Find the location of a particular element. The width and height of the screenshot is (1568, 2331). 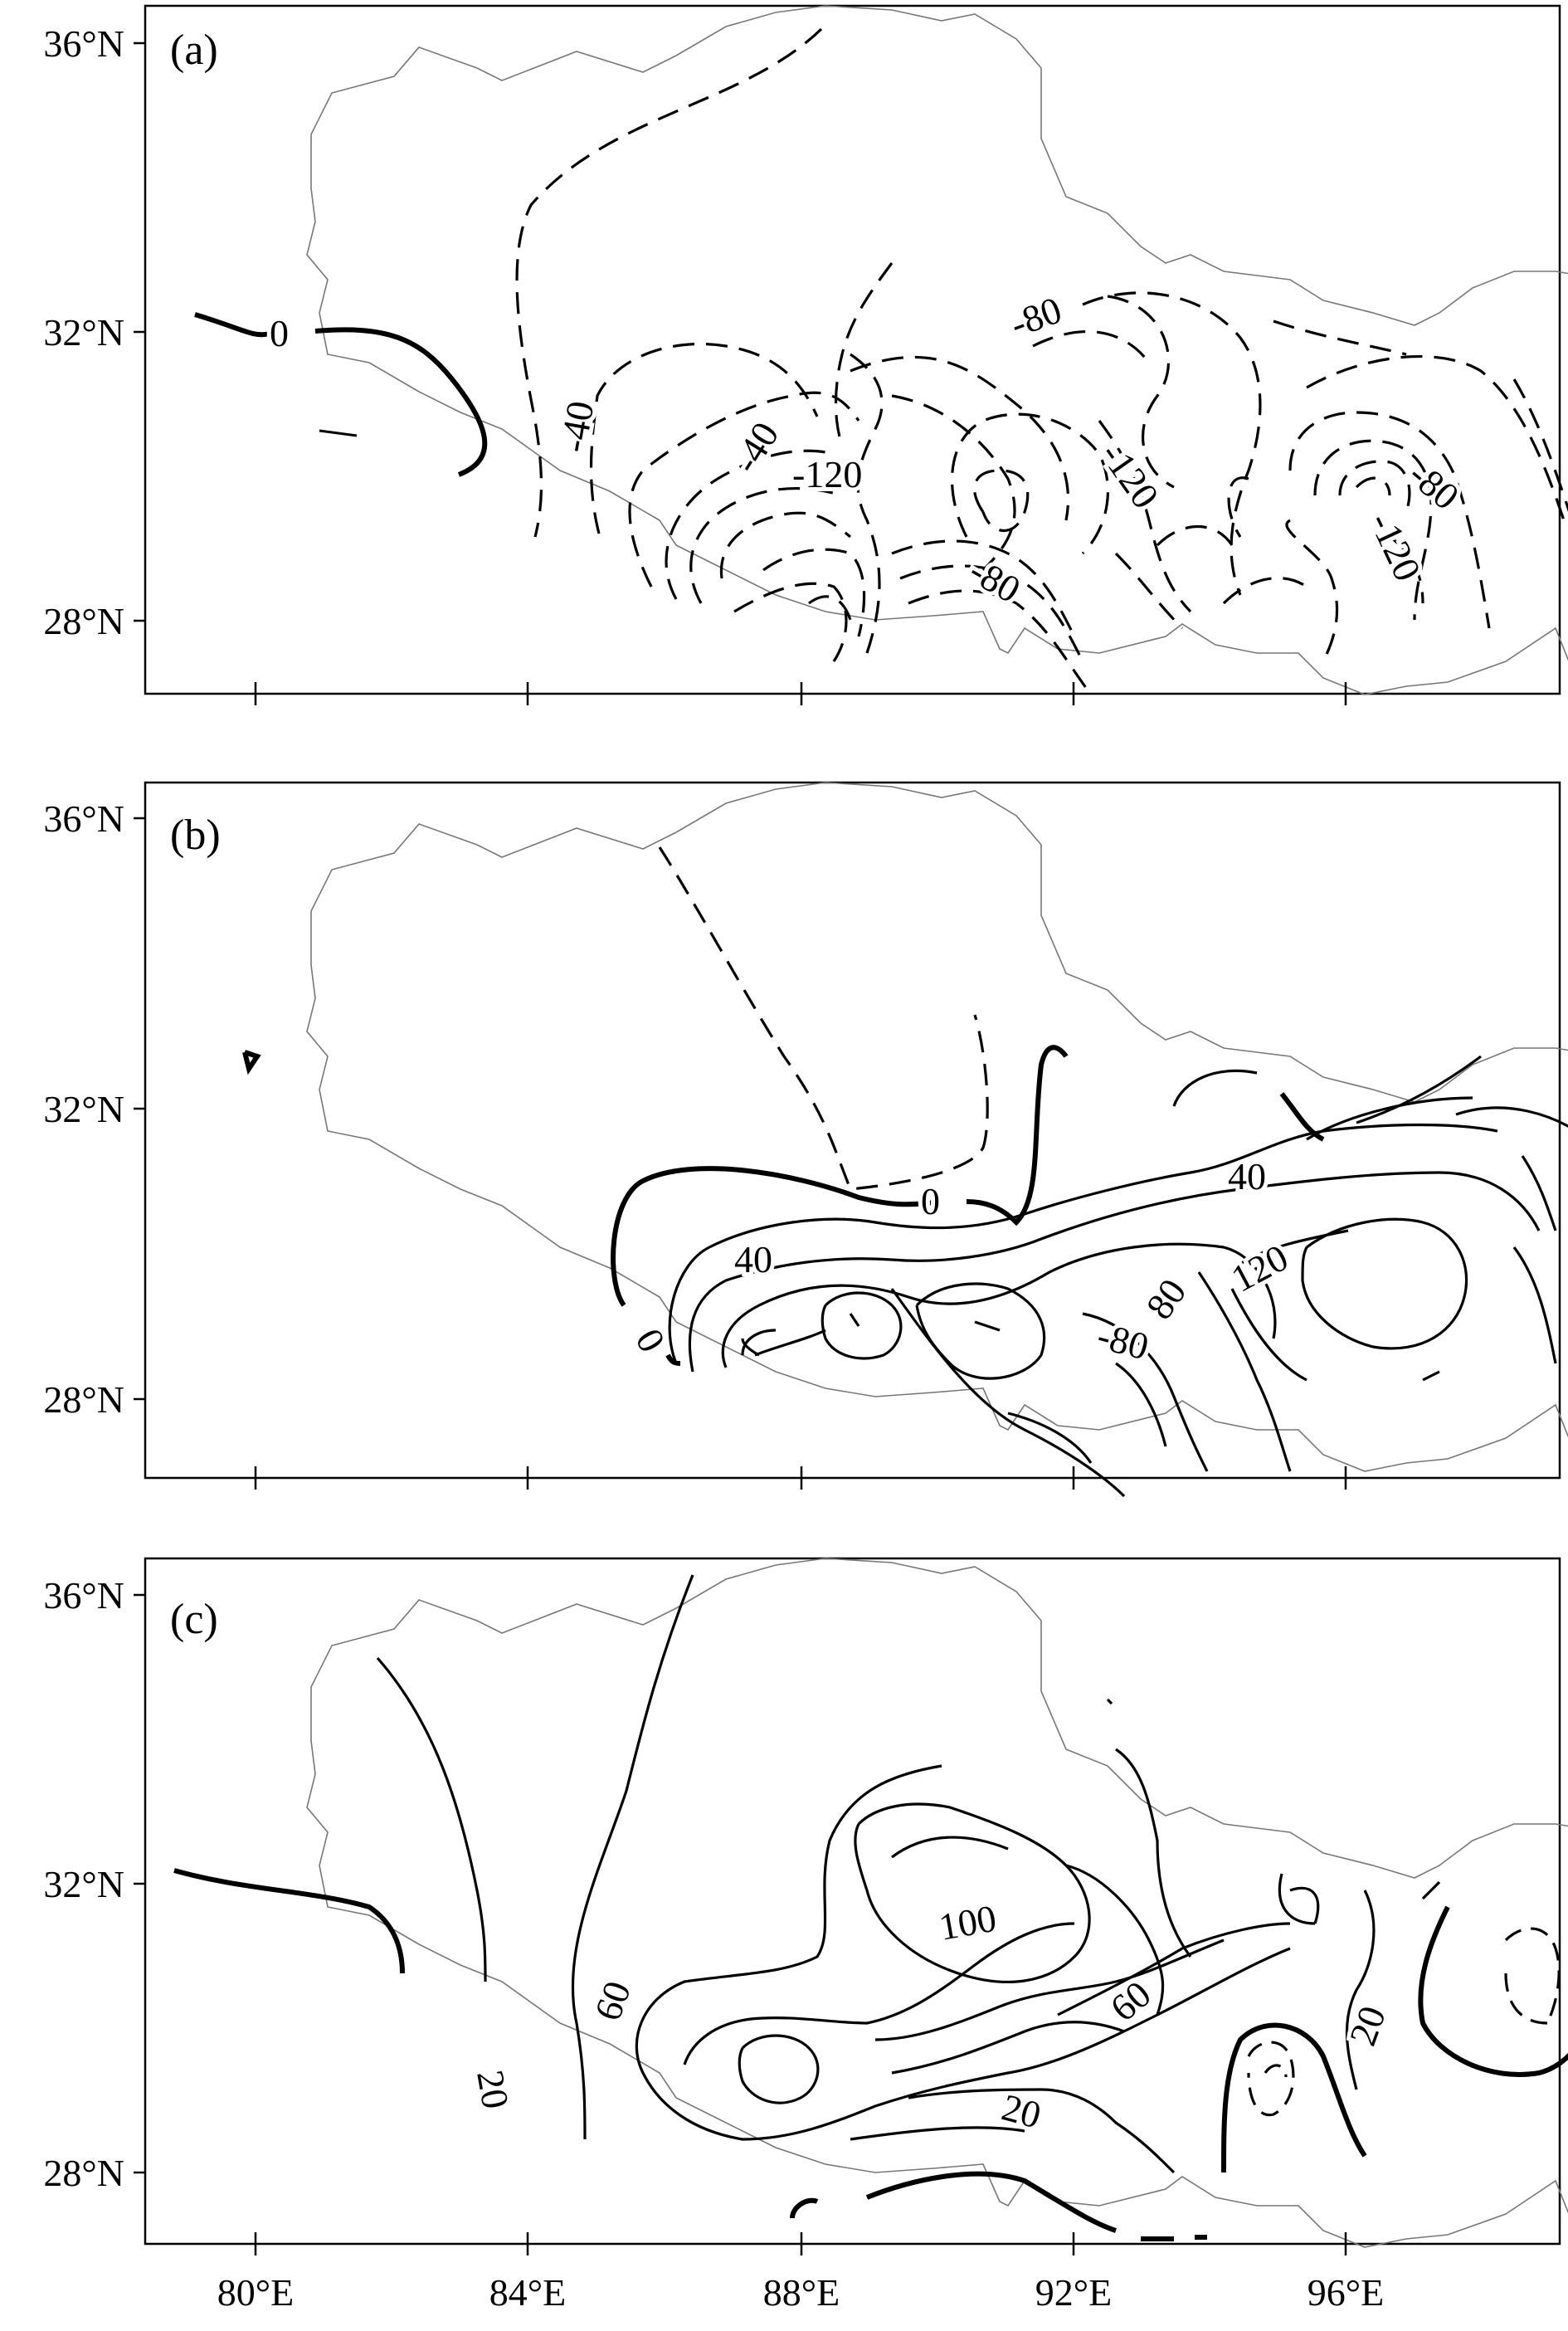

contour-label: 20 is located at coordinates (493, 2089).